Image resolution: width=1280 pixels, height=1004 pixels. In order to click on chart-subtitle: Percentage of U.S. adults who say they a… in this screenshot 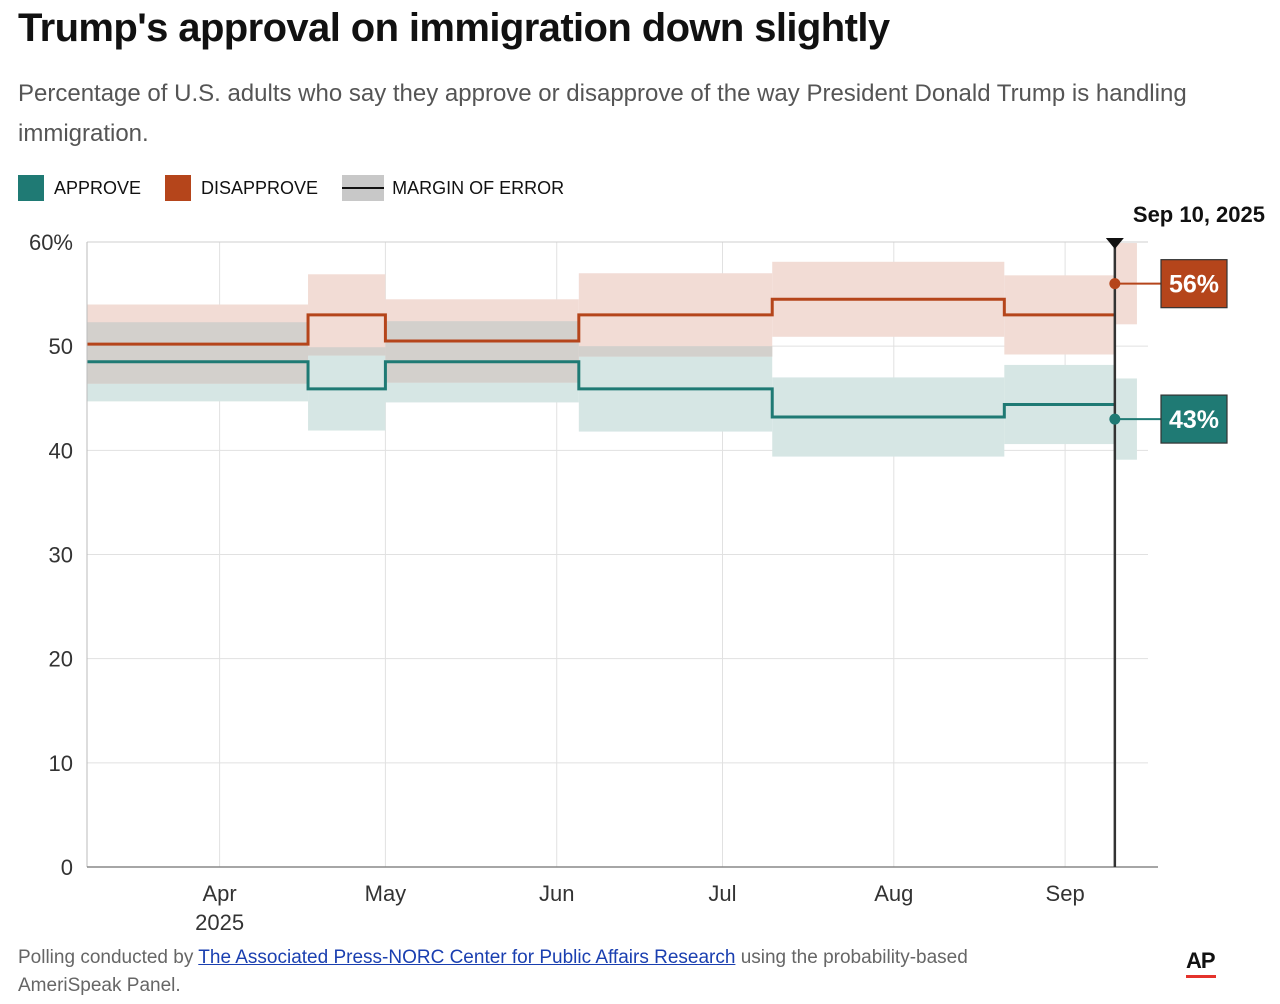, I will do `click(602, 113)`.